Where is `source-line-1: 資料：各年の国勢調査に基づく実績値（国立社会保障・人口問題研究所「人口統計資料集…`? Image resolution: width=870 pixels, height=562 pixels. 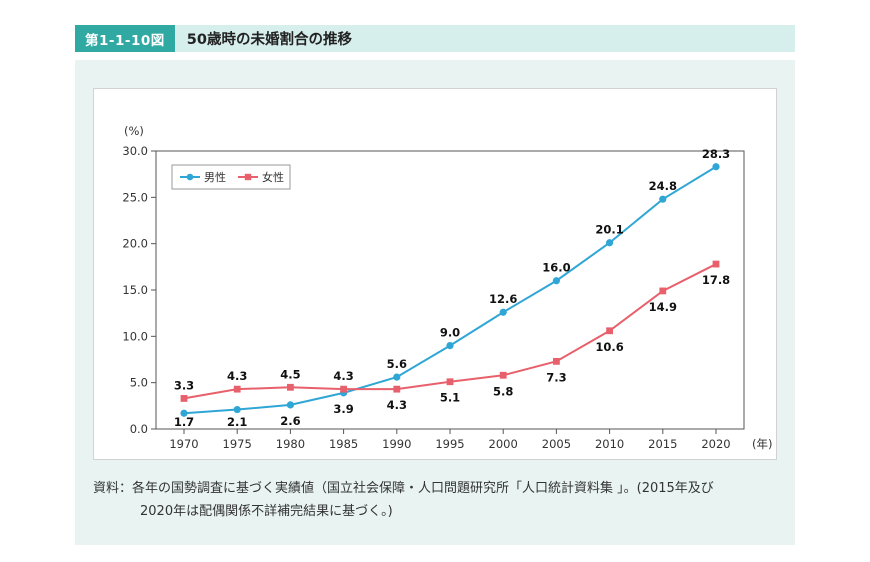 source-line-1: 資料：各年の国勢調査に基づく実績値（国立社会保障・人口問題研究所「人口統計資料集… is located at coordinates (403, 488).